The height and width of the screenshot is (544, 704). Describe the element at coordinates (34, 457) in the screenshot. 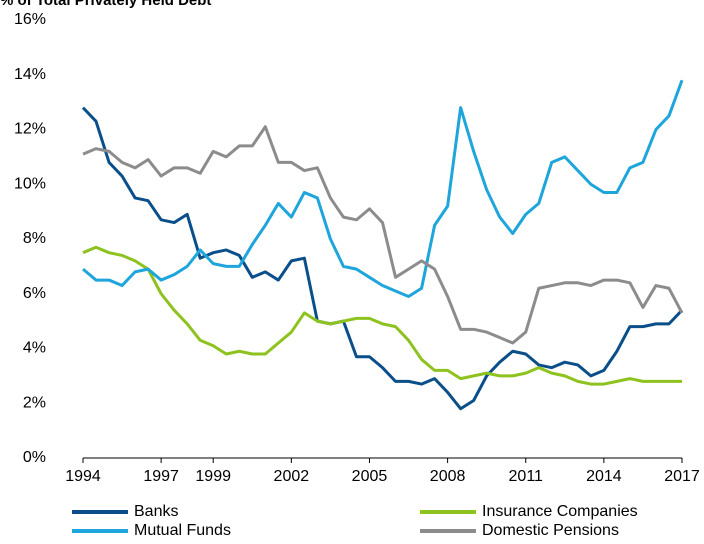

I see `y-tick-label: 0%` at that location.